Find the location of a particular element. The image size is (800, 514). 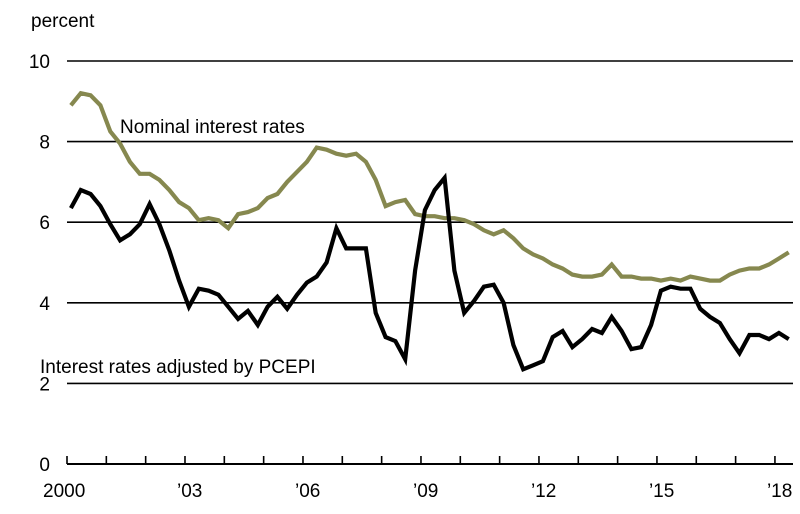

y-tick-label: 10 is located at coordinates (39, 62).